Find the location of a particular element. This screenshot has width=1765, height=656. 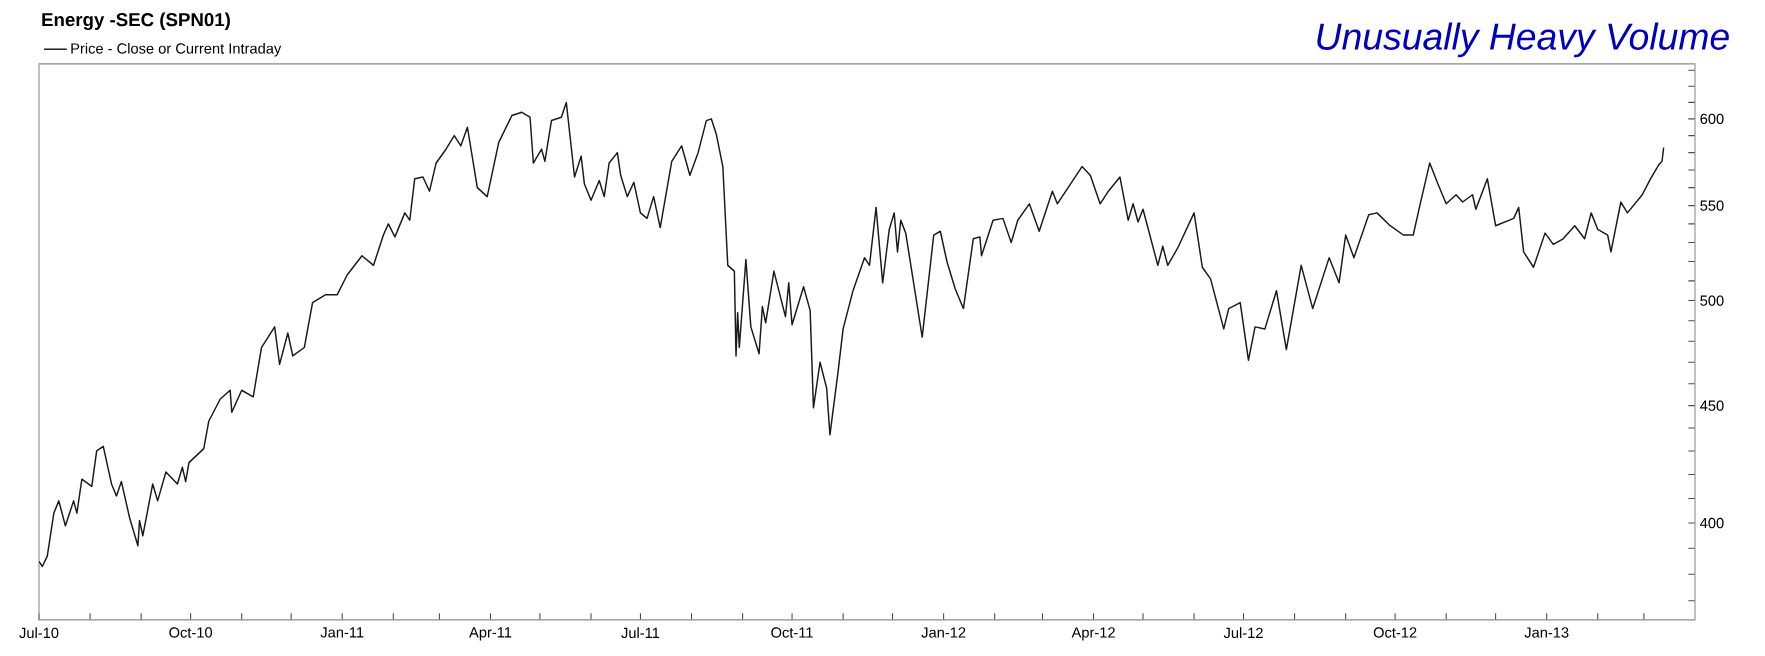

x-tick-label: Apr-12 is located at coordinates (1093, 634).